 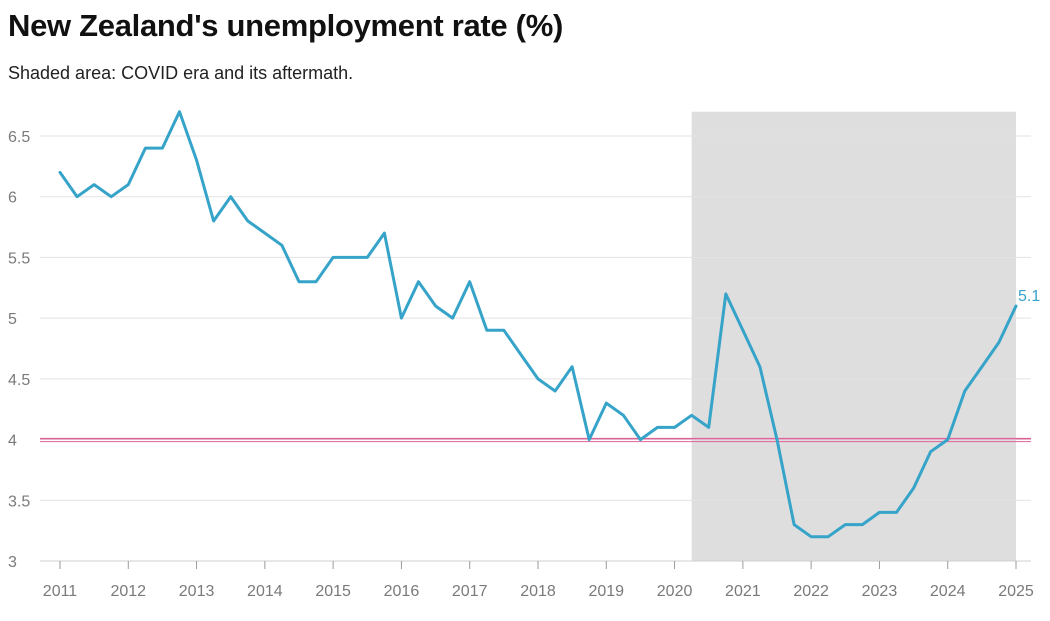 I want to click on y-tick-label: 3.5, so click(x=19, y=501).